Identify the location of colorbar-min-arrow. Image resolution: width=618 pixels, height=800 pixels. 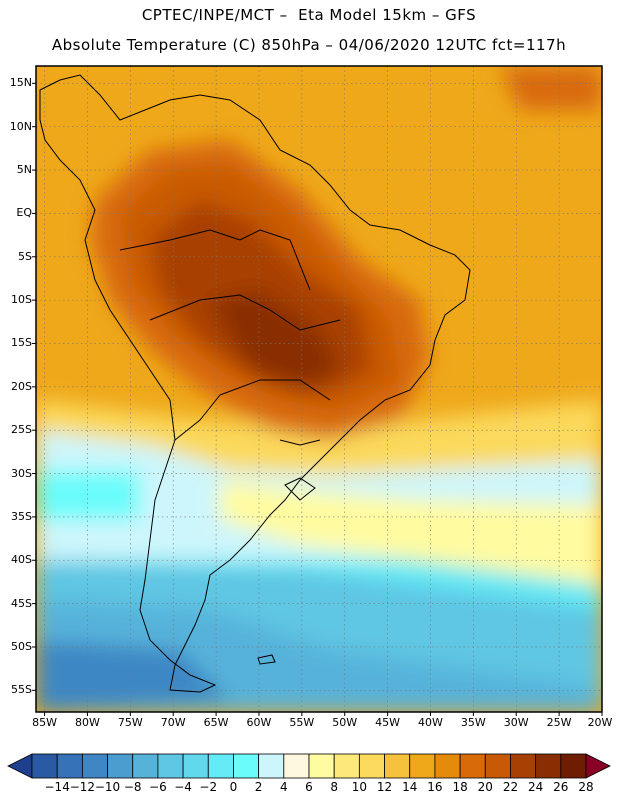
(20, 766).